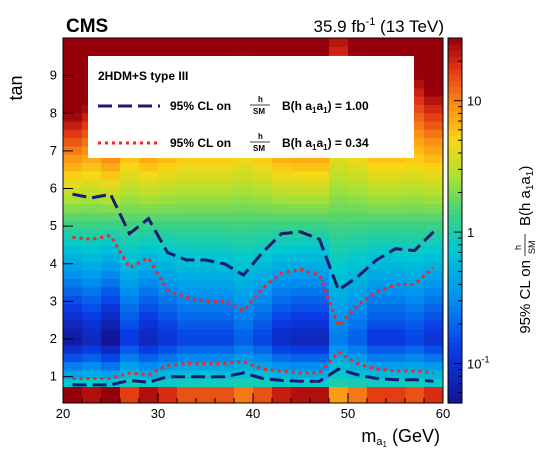  I want to click on legend-entry-1: 95% CL on, so click(200, 106).